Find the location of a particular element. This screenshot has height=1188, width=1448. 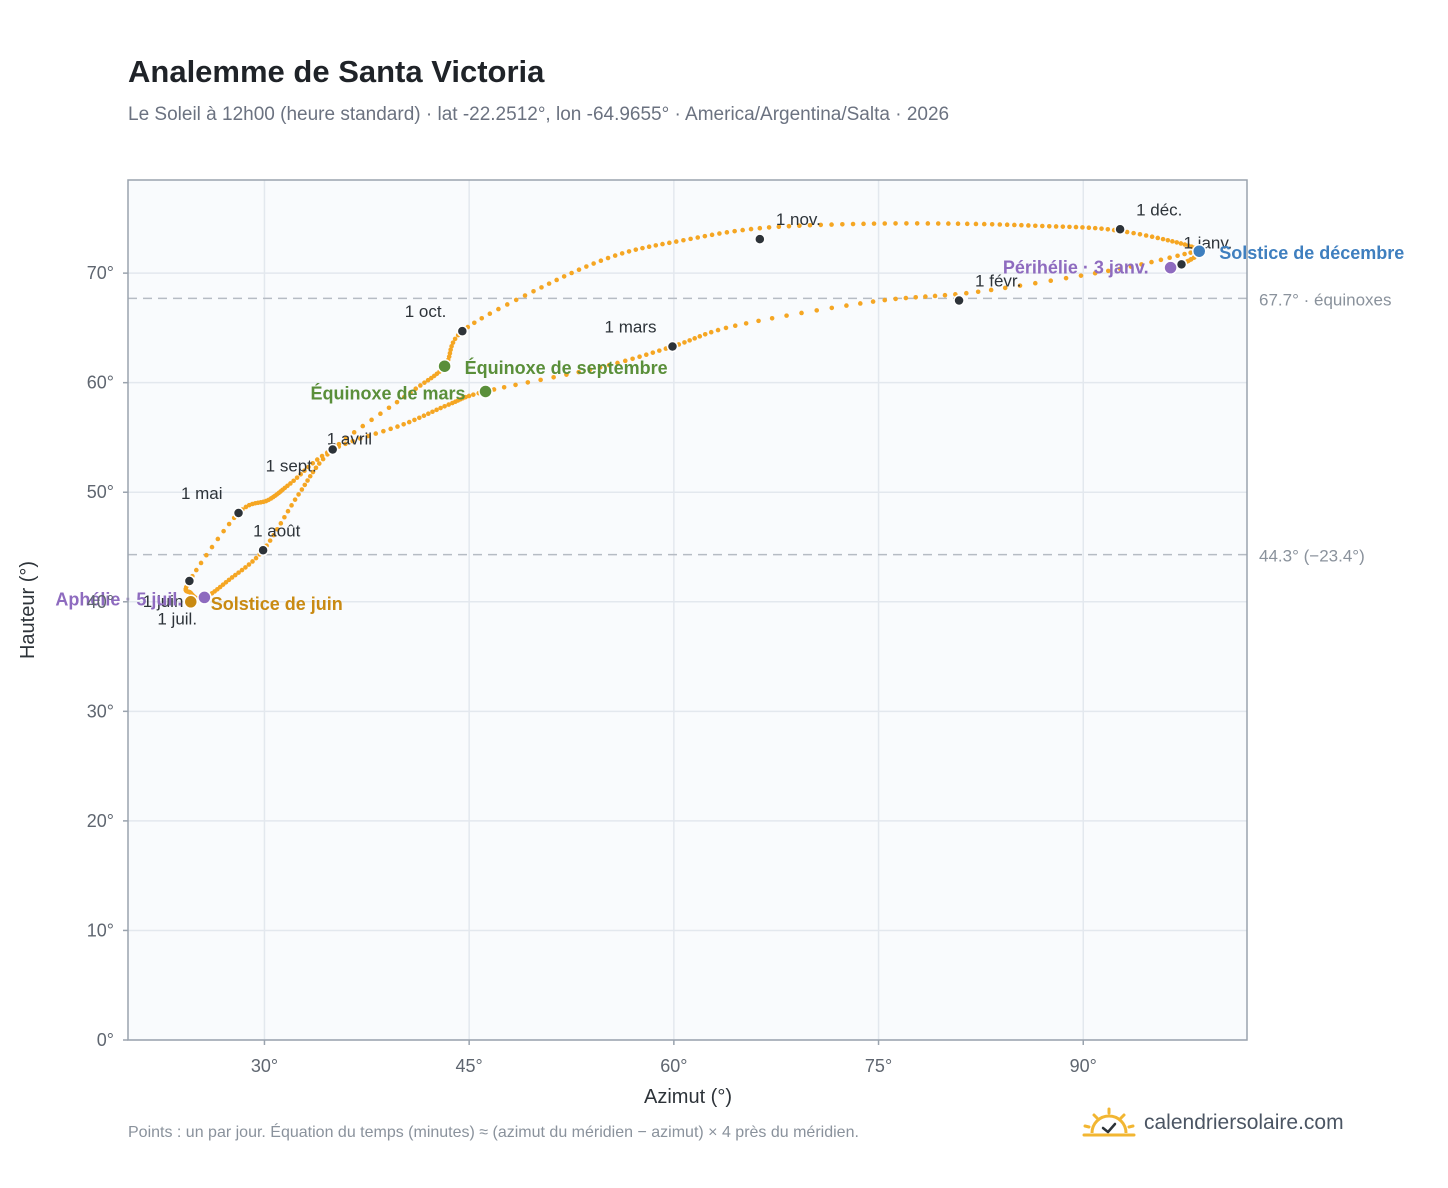

x-tick-label: 30° is located at coordinates (264, 1066).